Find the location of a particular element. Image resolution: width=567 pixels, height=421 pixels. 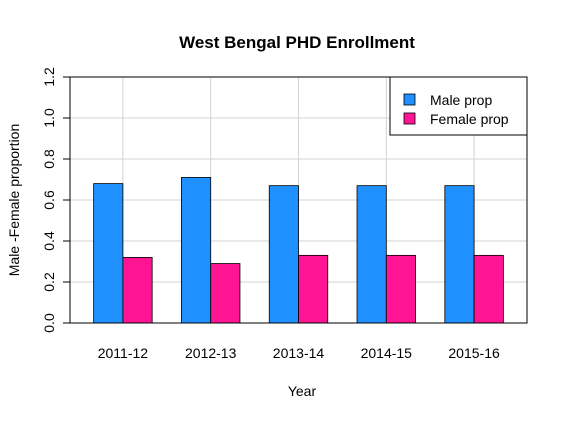

y-tick-label: 1.0 is located at coordinates (49, 118).